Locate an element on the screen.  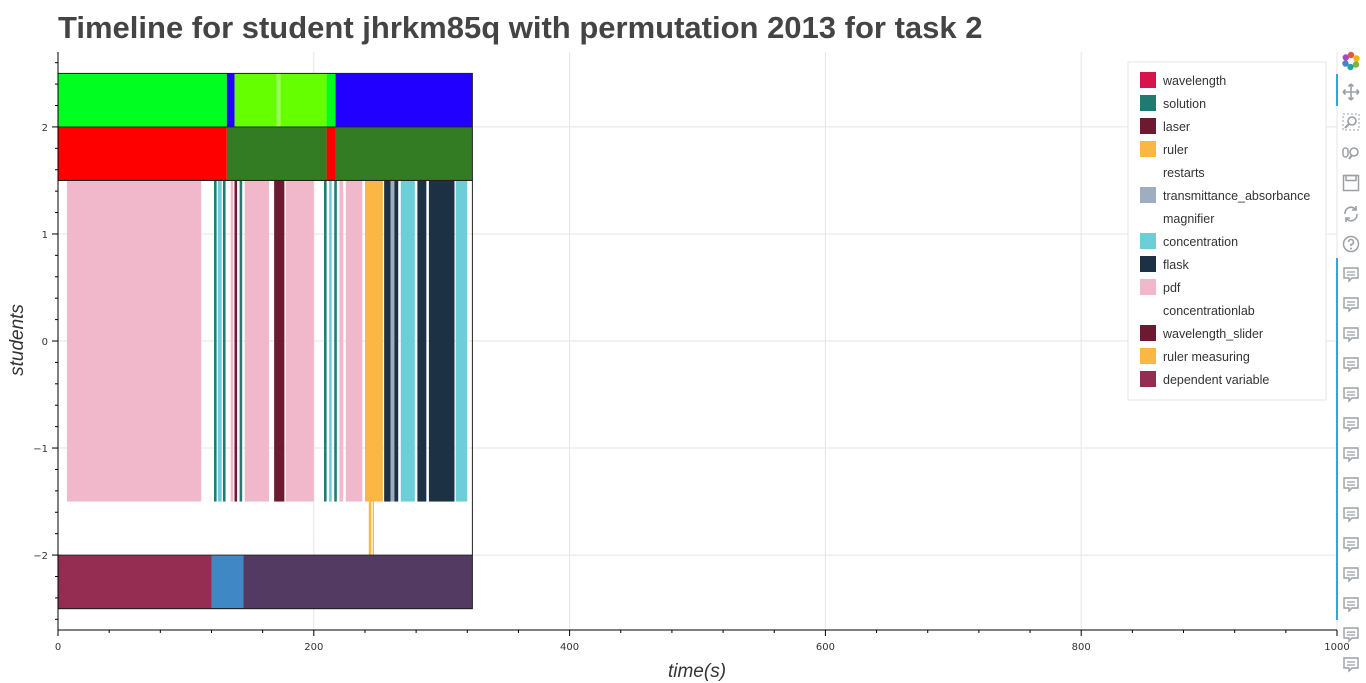
legend-label: flask is located at coordinates (1176, 265).